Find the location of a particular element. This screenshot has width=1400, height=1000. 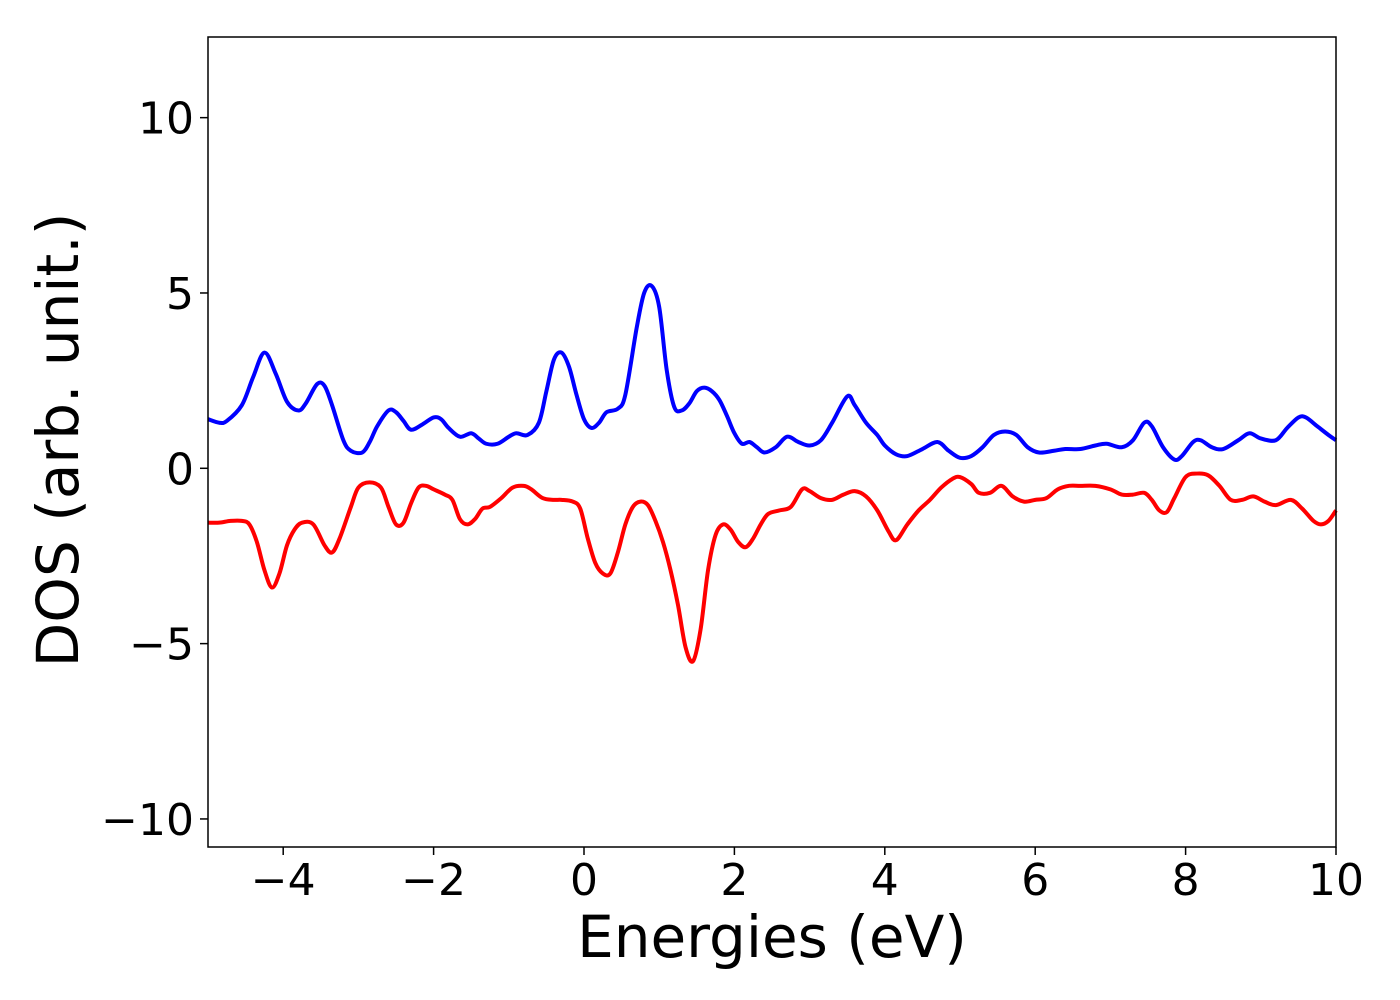

x-tick-label: 4 is located at coordinates (885, 880).